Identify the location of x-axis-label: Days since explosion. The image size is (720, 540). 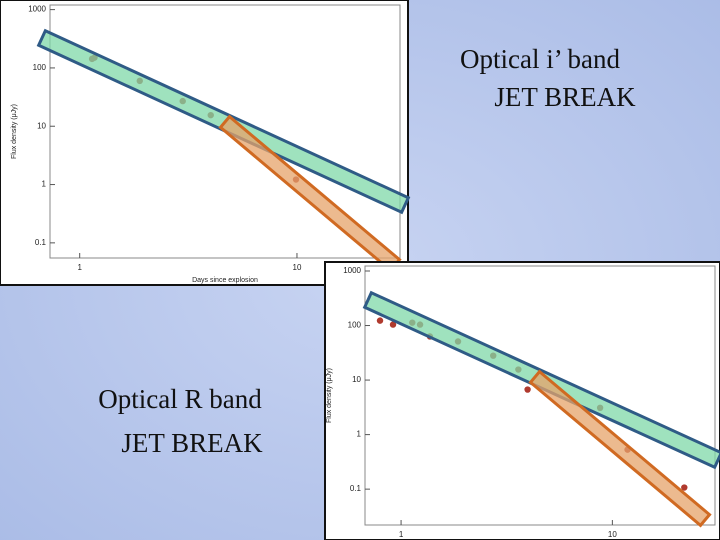
(225, 280).